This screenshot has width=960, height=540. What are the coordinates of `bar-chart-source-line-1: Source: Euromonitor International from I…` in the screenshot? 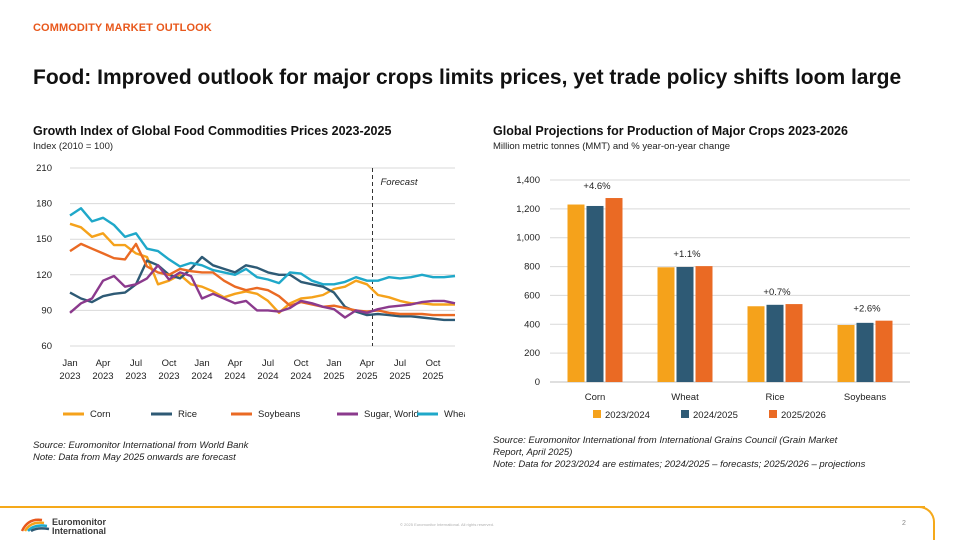 It's located at (665, 440).